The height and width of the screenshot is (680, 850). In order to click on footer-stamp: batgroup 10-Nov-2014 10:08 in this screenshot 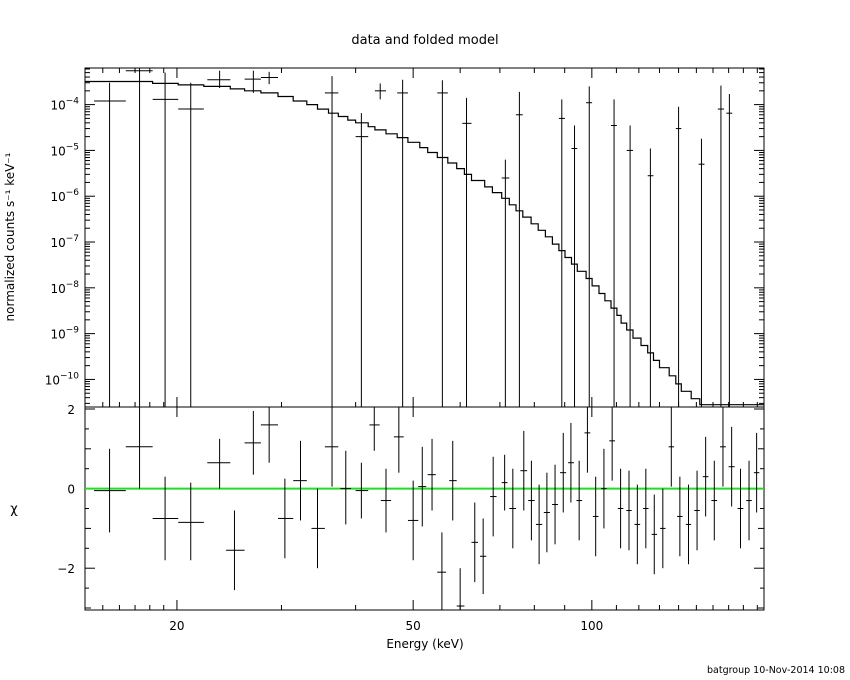, I will do `click(776, 670)`.